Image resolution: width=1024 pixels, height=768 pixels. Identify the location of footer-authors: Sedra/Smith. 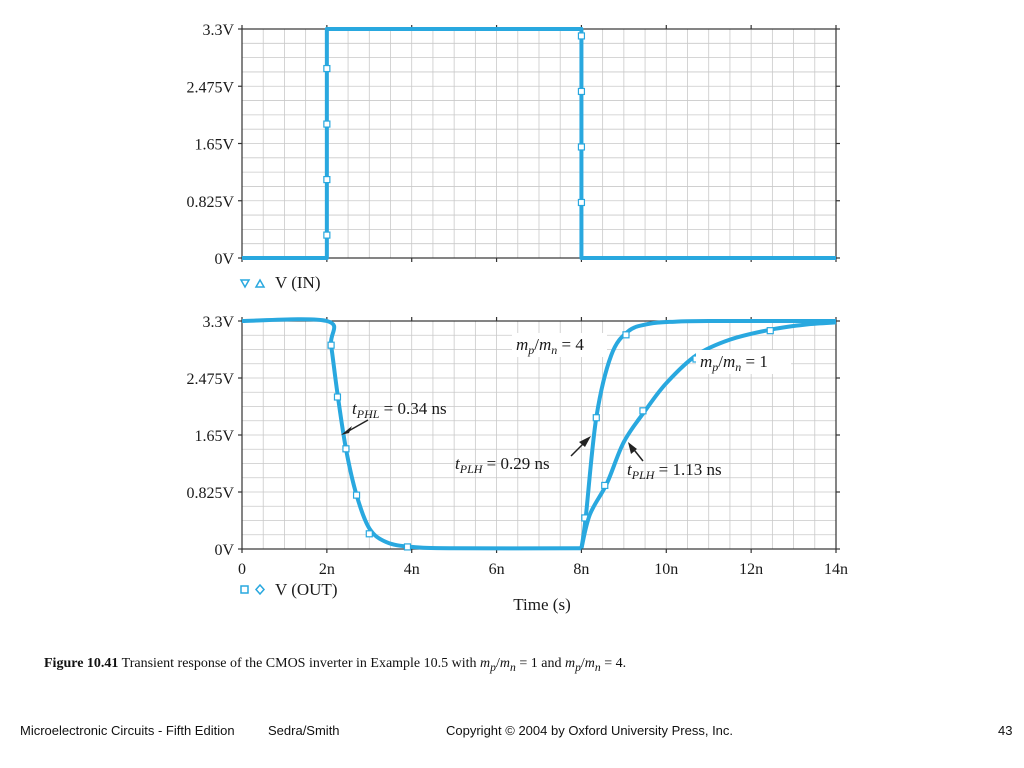
(304, 730).